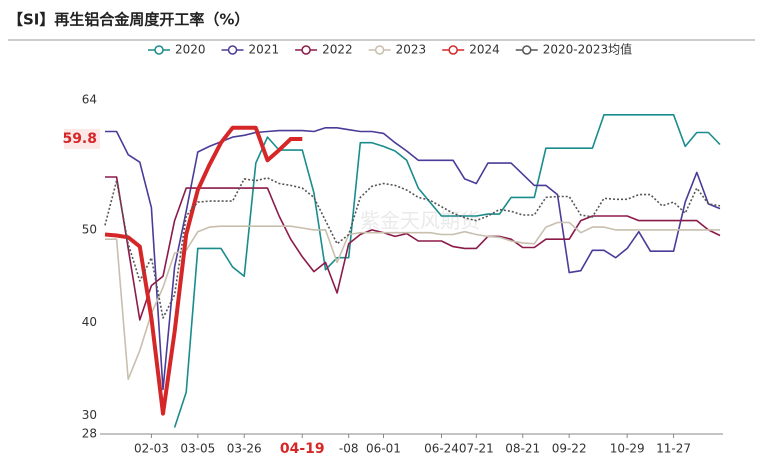 The height and width of the screenshot is (460, 763). What do you see at coordinates (302, 449) in the screenshot?
I see `x-tick-label: 04-19` at bounding box center [302, 449].